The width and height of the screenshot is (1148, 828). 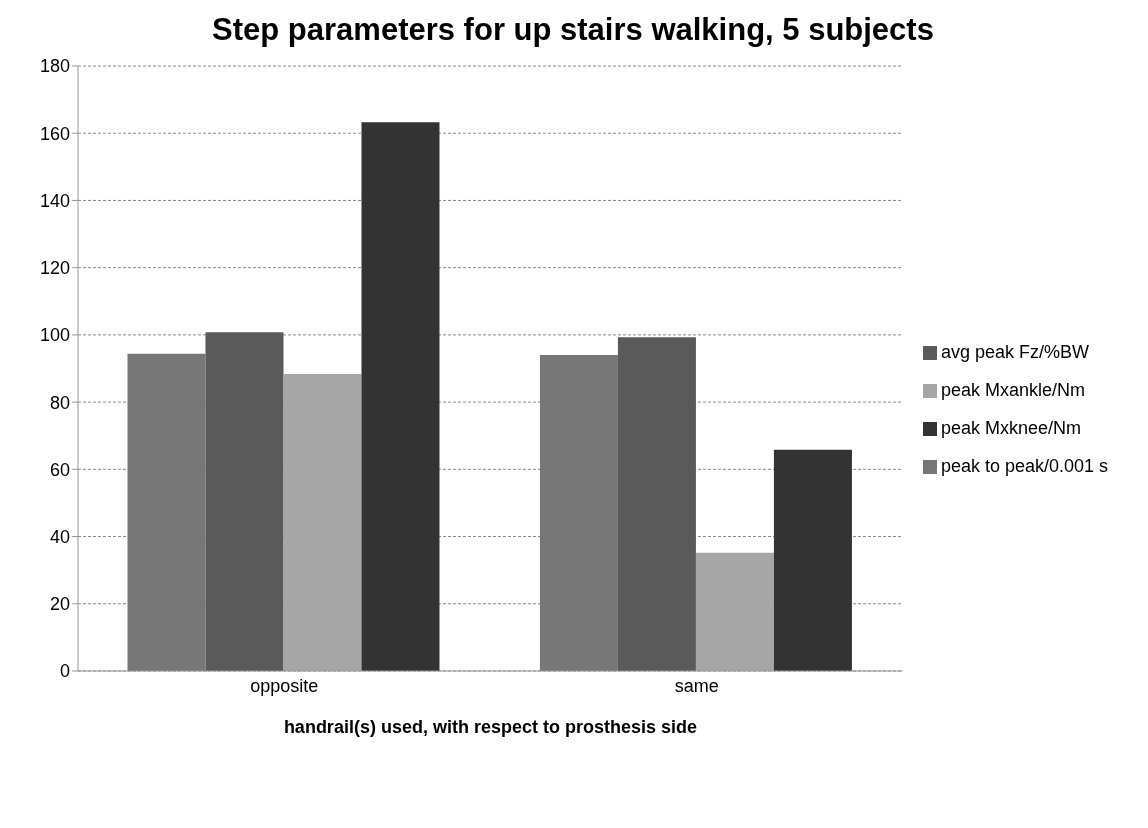 I want to click on x-tick-label: same, so click(x=696, y=685).